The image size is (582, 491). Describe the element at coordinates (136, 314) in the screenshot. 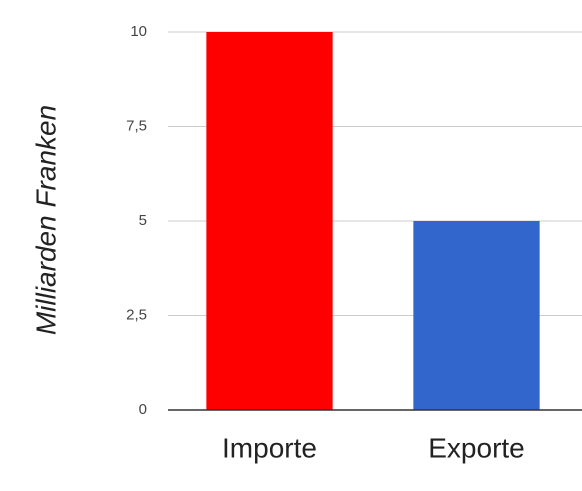

I see `y-tick-label: 2,5` at that location.